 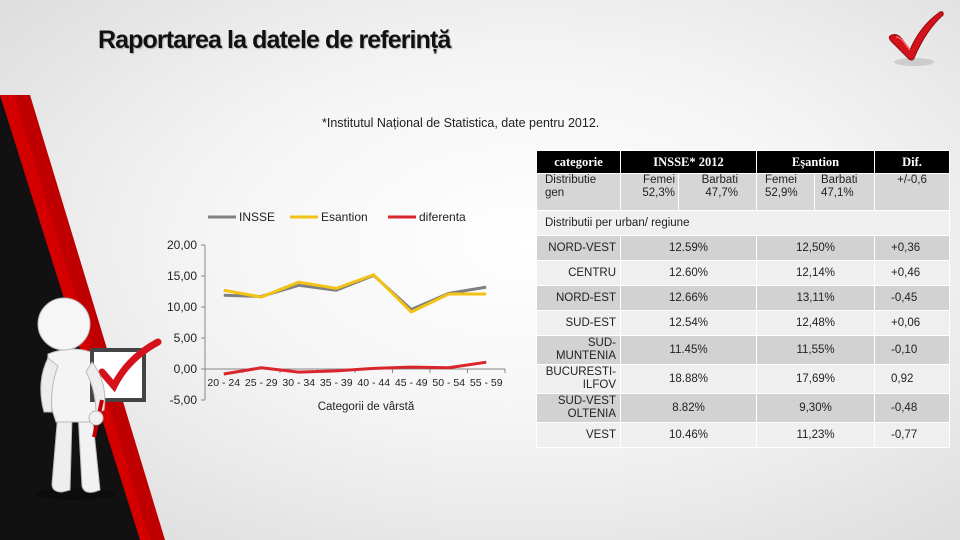 I want to click on header-dif: Dif., so click(x=912, y=162).